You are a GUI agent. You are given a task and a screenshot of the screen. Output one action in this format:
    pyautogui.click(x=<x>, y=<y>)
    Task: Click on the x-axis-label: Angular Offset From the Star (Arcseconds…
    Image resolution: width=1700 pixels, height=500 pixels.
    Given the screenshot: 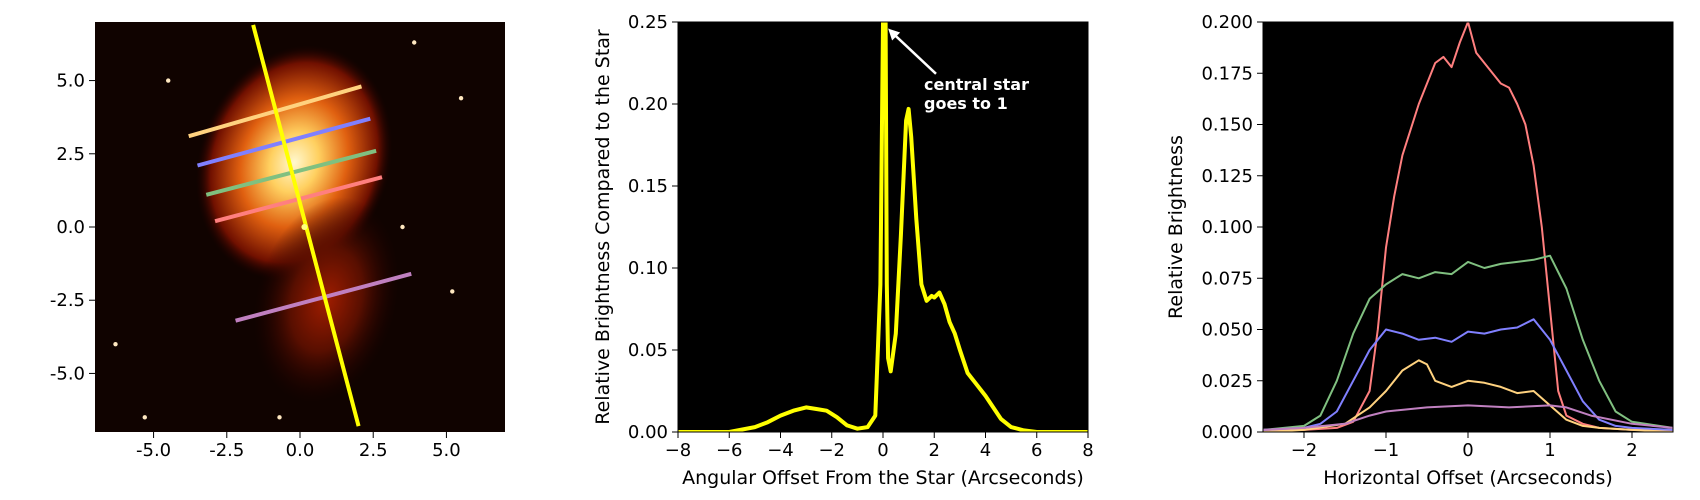 What is the action you would take?
    pyautogui.click(x=883, y=478)
    